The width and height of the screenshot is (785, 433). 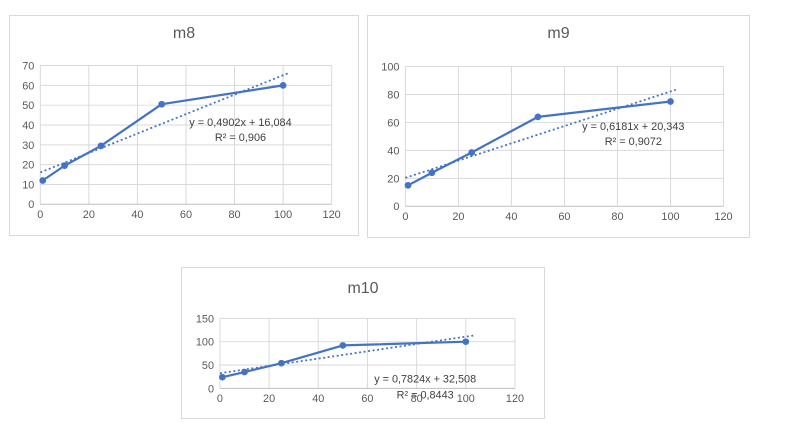 I want to click on r-squared-label: R² = 0,8443, so click(x=425, y=395).